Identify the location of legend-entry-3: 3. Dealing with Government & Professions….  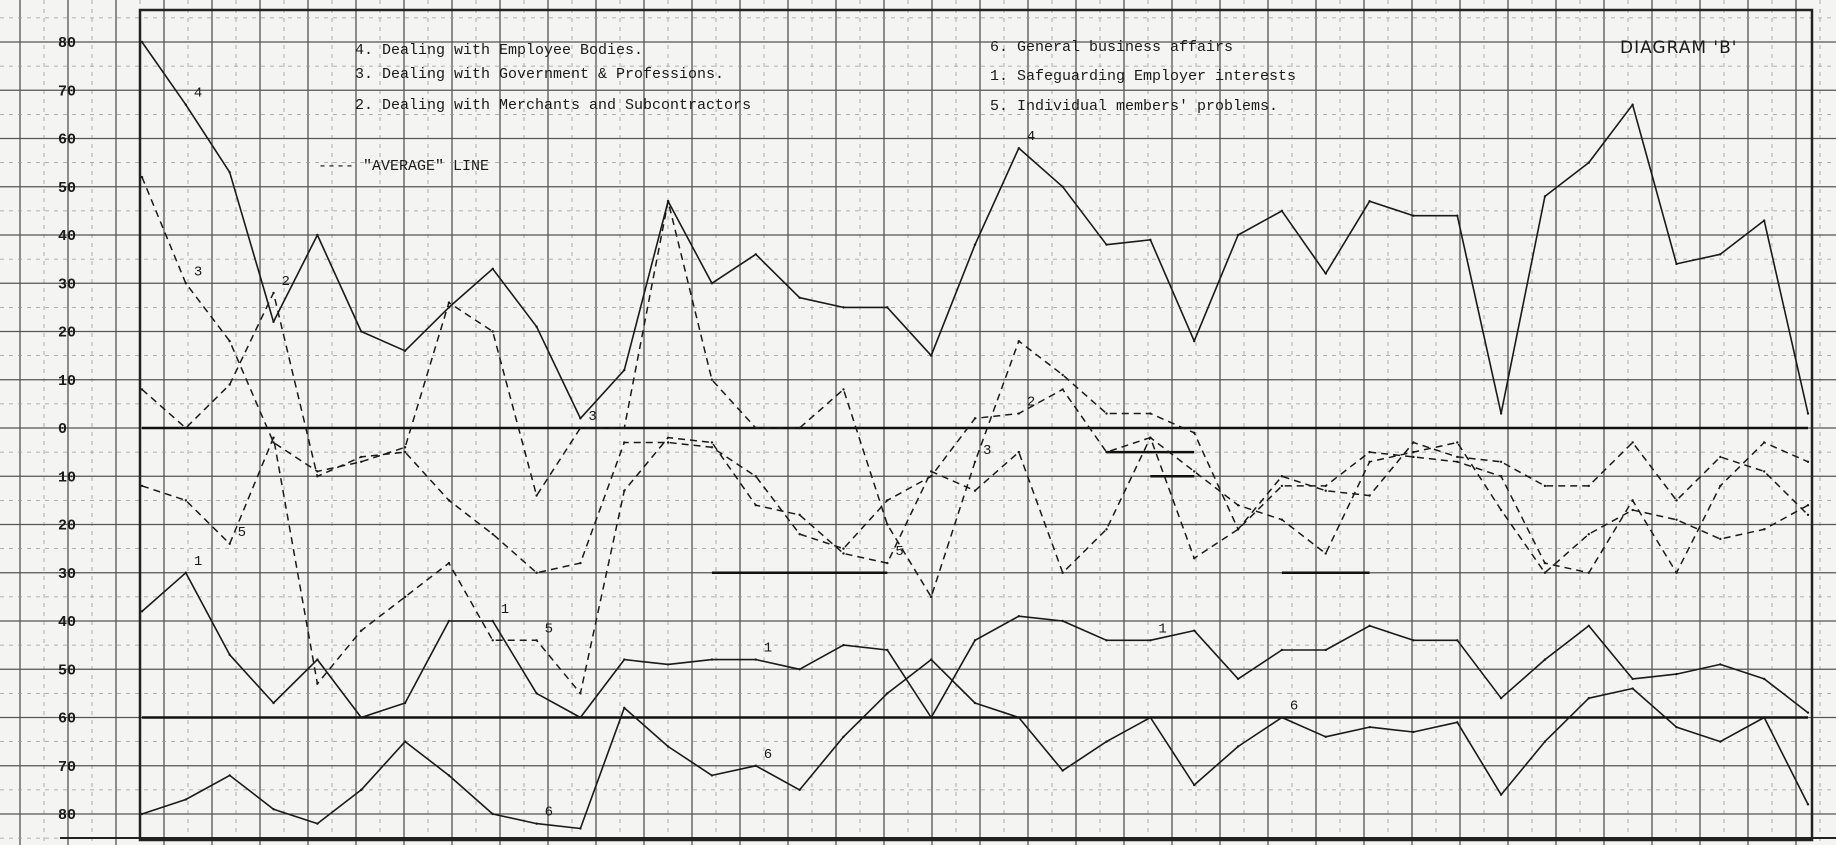
(539, 74).